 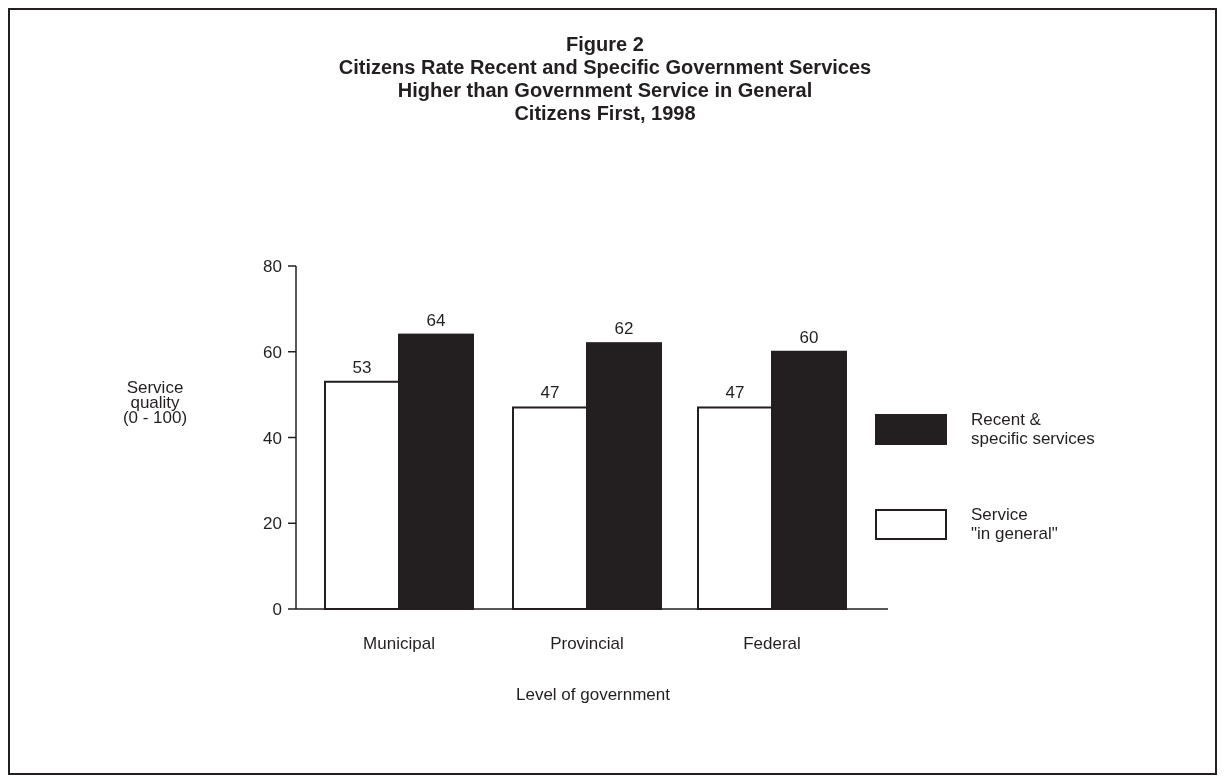 I want to click on y-axis-title: Service quality (0 - 100), so click(x=155, y=402).